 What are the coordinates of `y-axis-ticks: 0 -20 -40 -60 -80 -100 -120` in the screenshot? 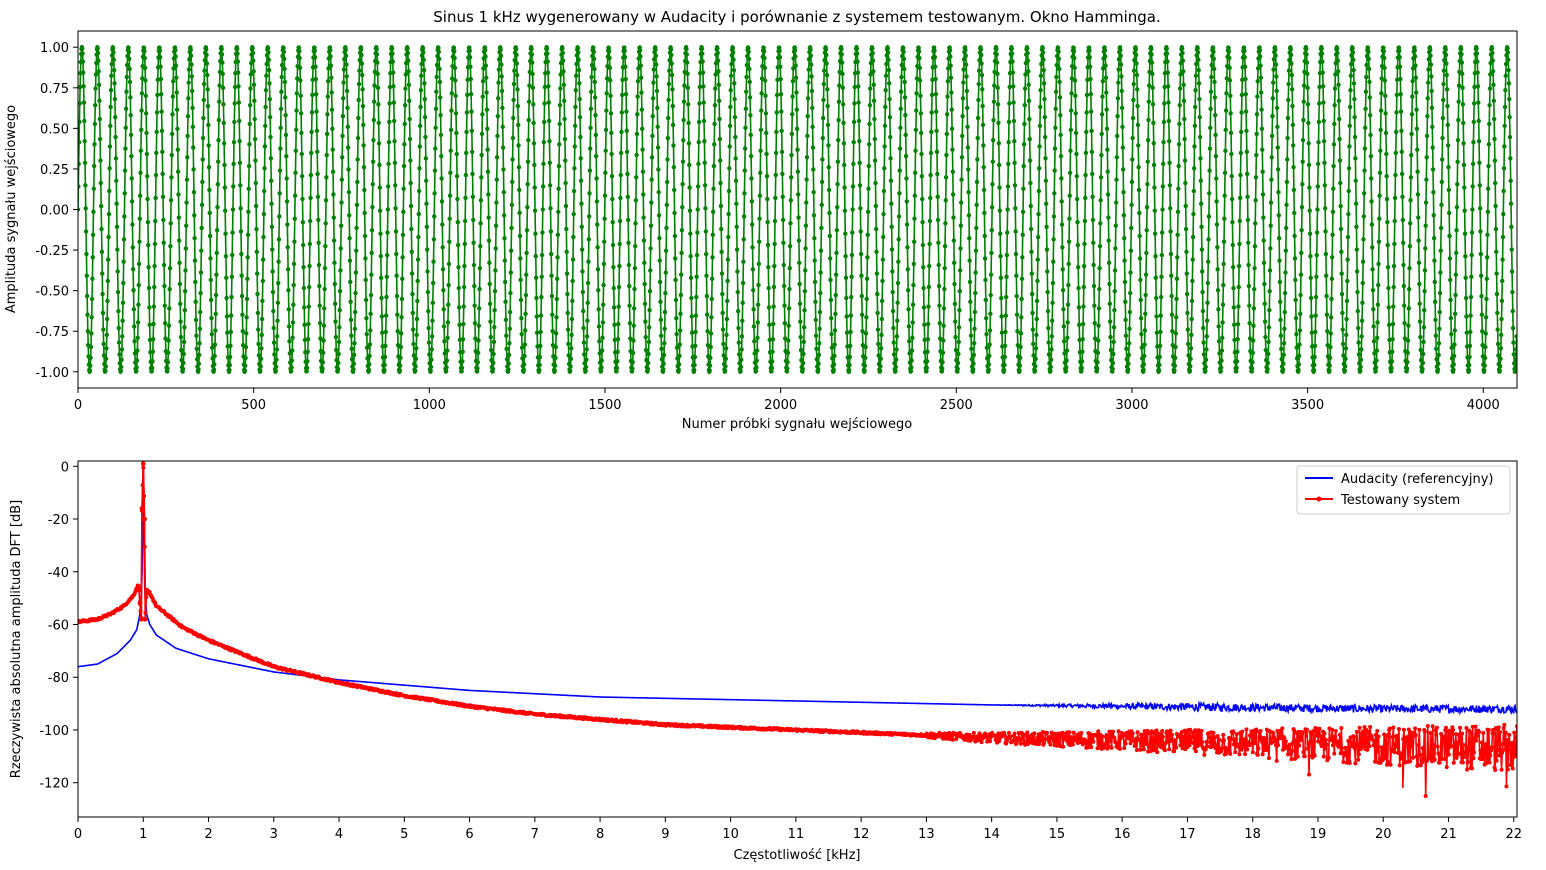 It's located at (58, 626).